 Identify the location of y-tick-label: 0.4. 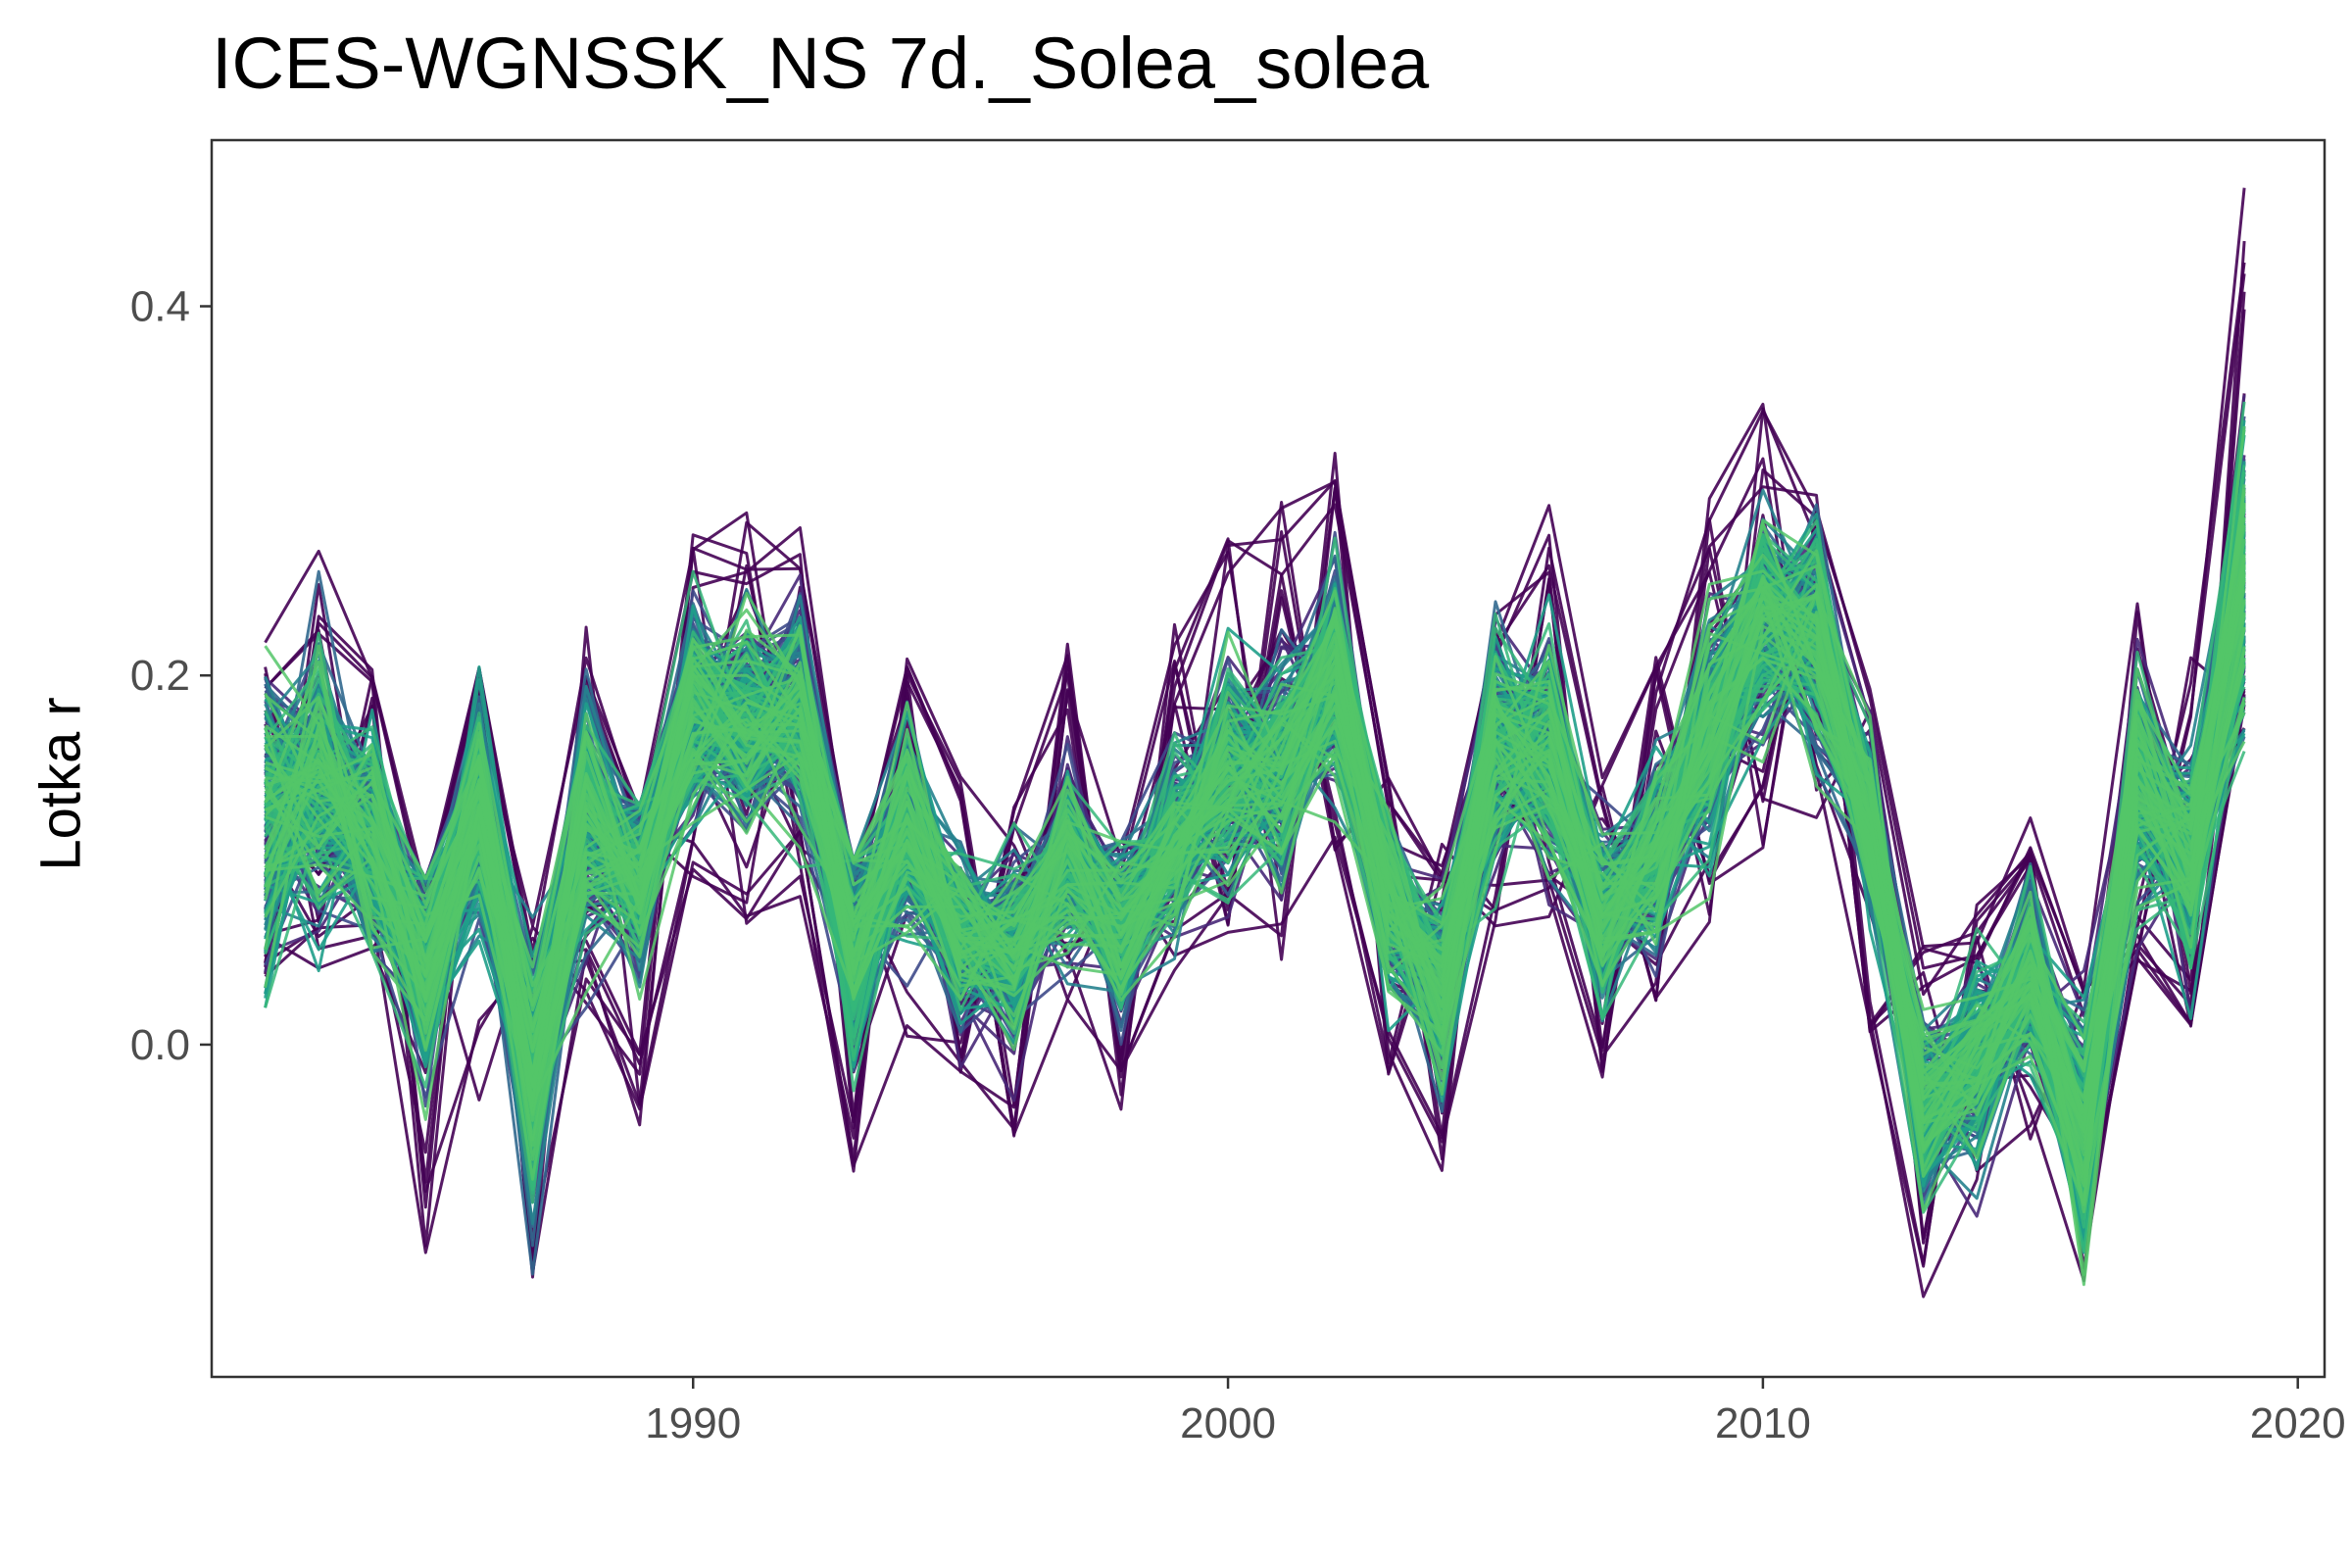
(160, 307).